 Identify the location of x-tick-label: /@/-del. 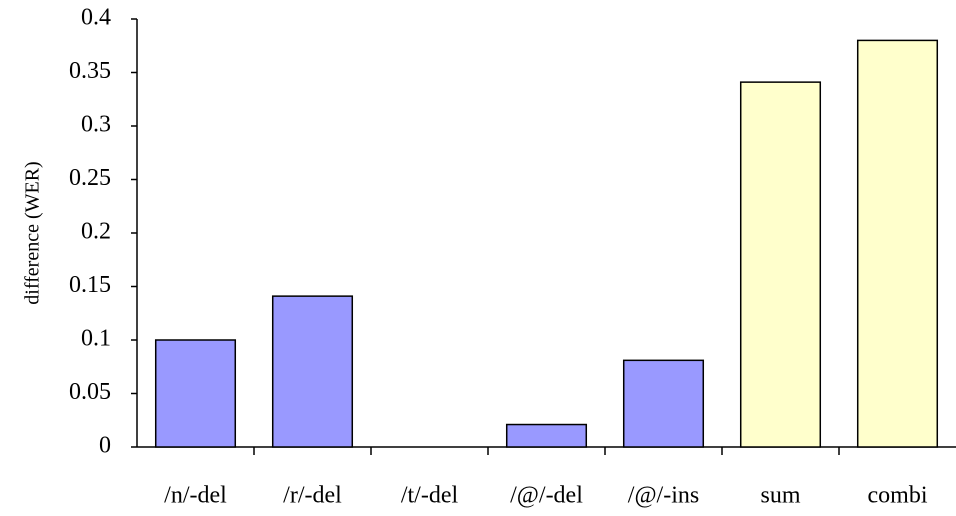
(546, 496).